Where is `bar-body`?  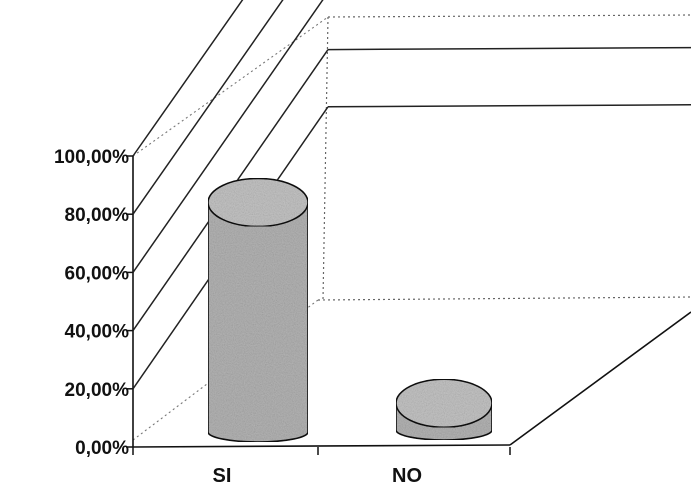 bar-body is located at coordinates (258, 322).